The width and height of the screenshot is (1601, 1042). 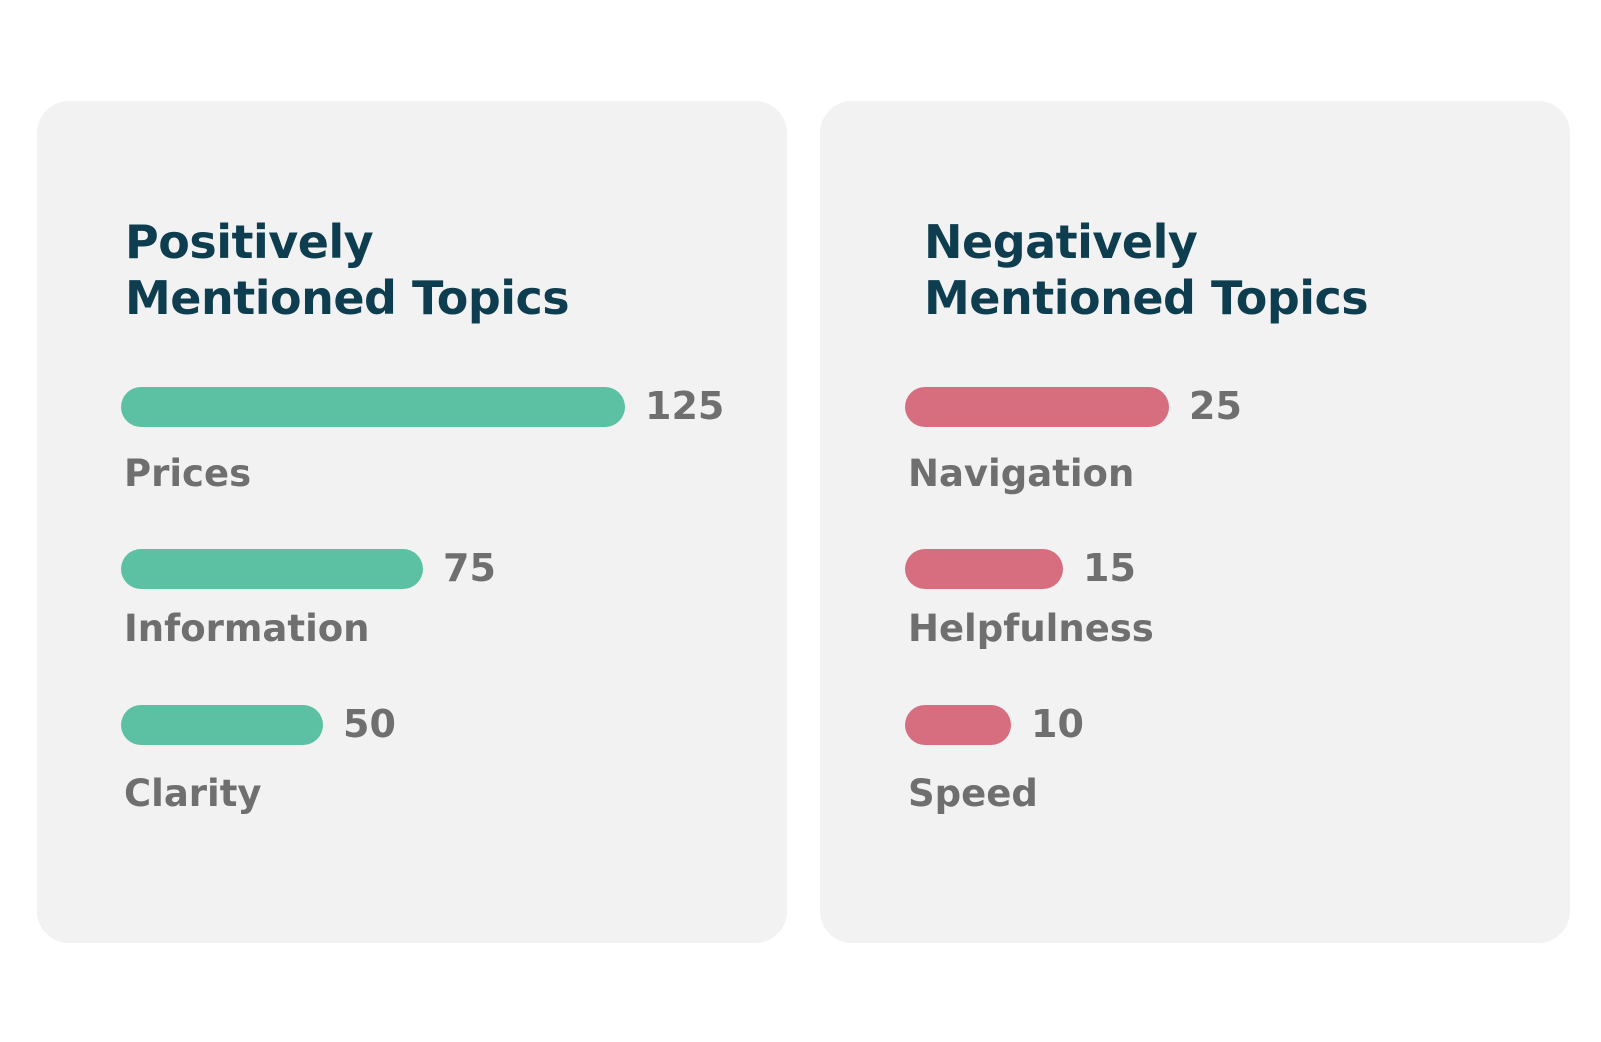 I want to click on positive-topics-title-line: Positively, so click(x=249, y=242).